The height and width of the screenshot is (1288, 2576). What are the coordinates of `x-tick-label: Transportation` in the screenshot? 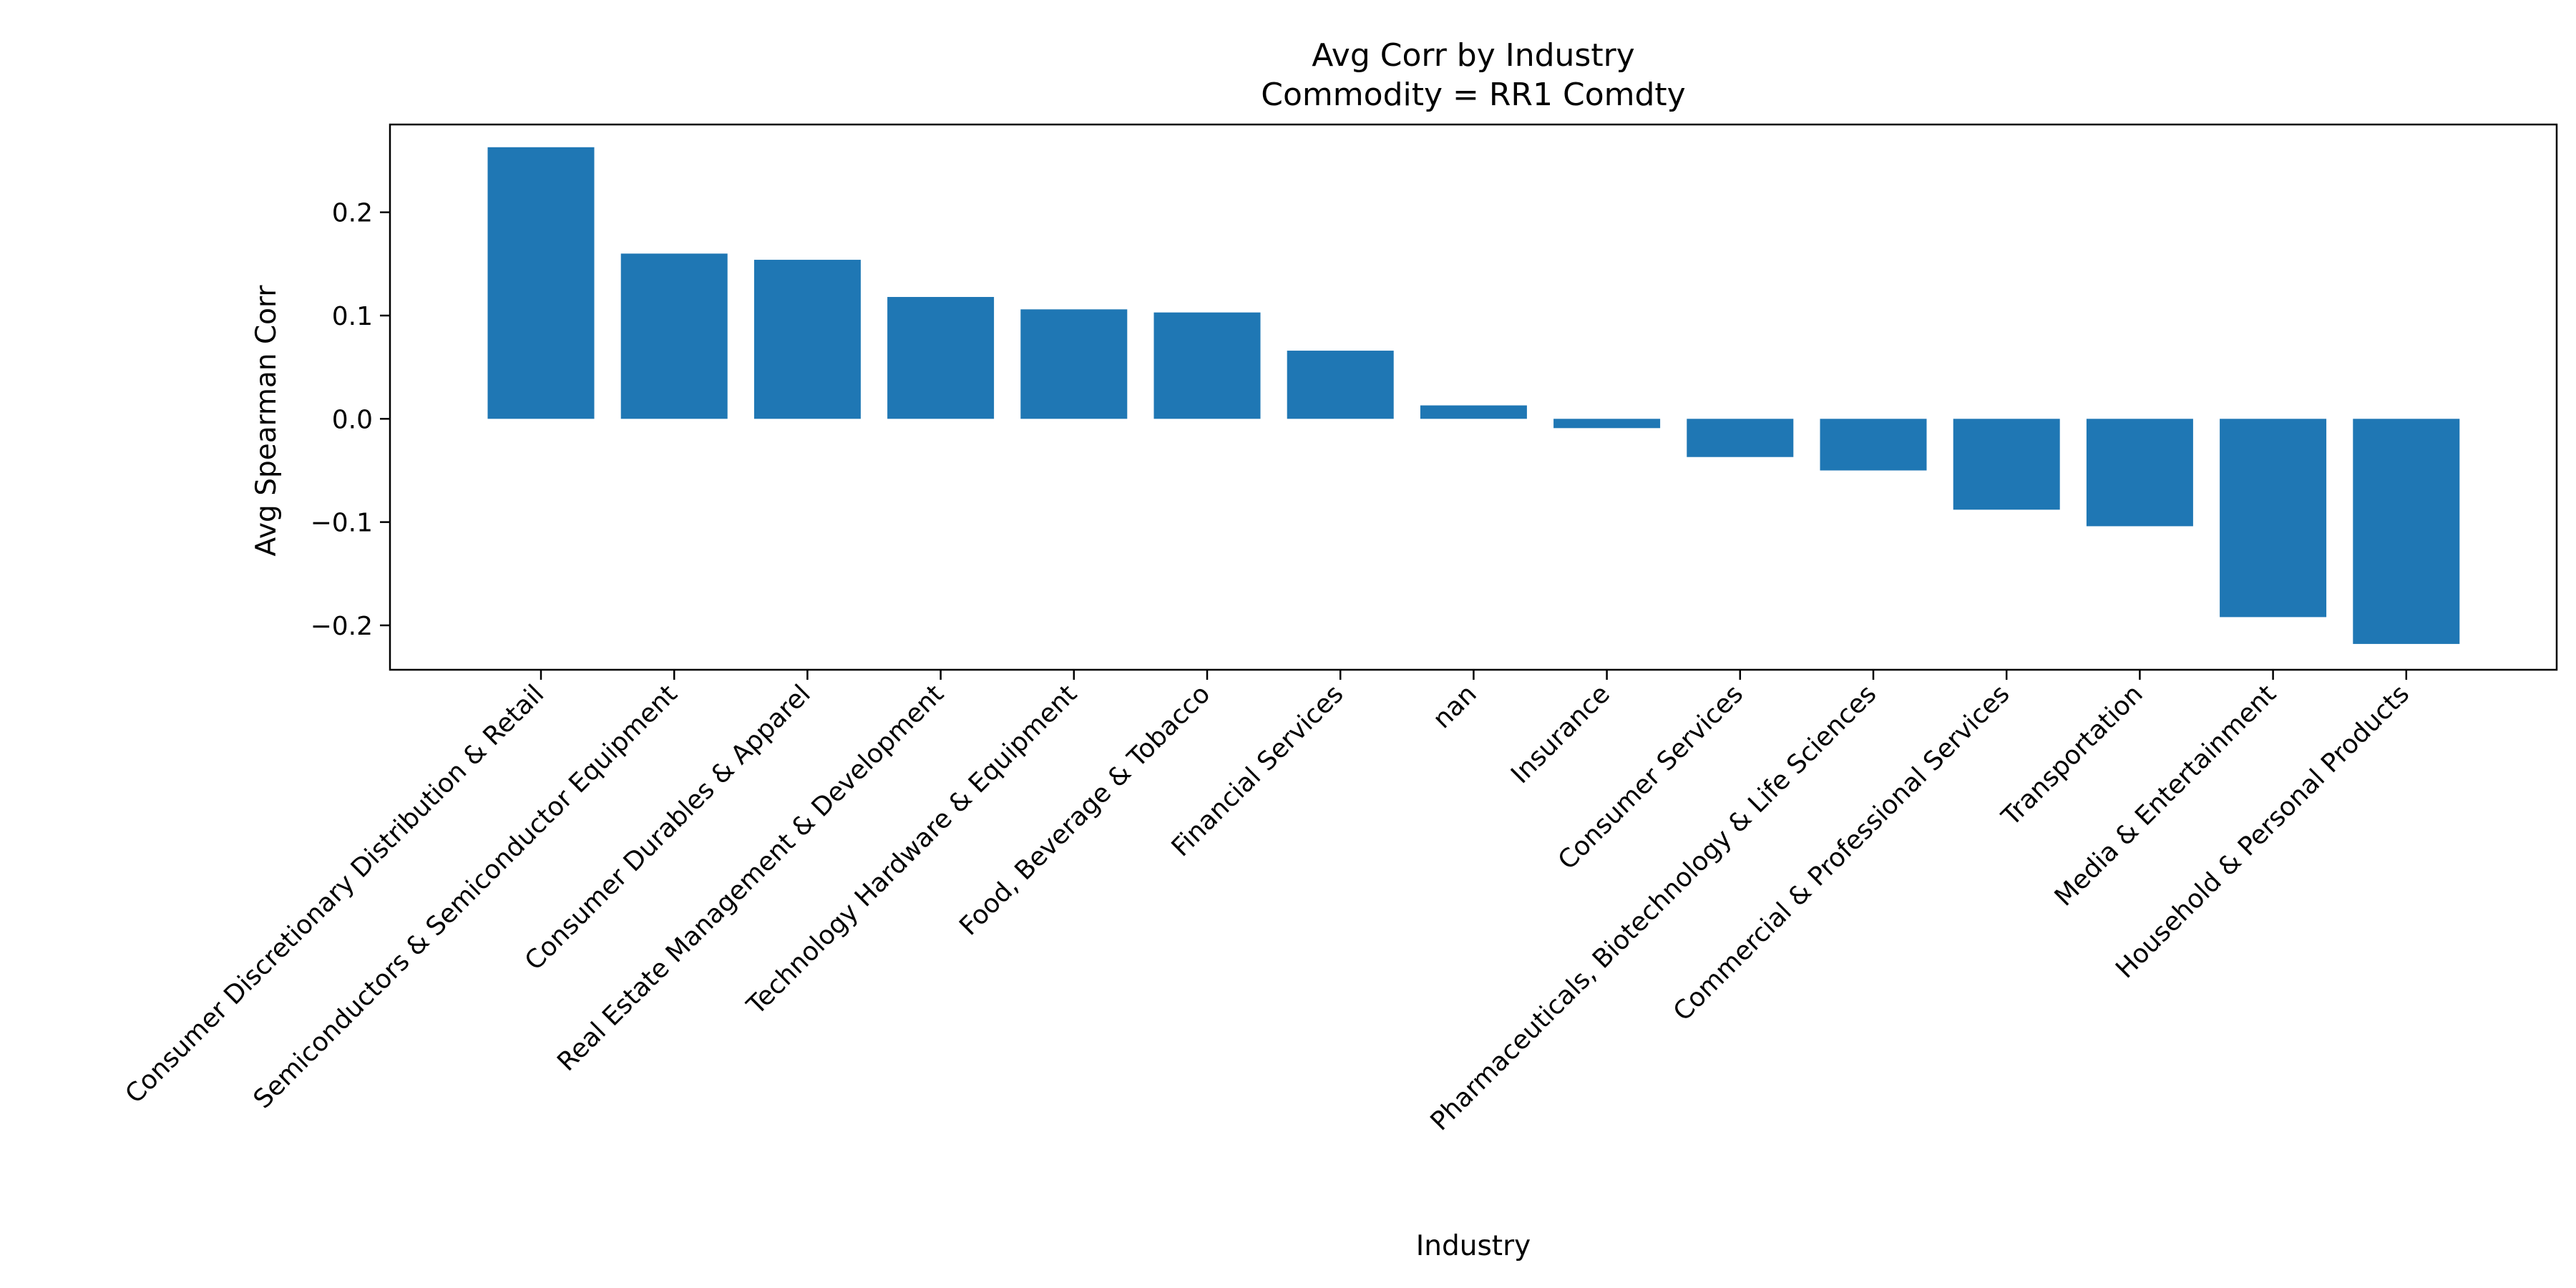 It's located at (2072, 755).